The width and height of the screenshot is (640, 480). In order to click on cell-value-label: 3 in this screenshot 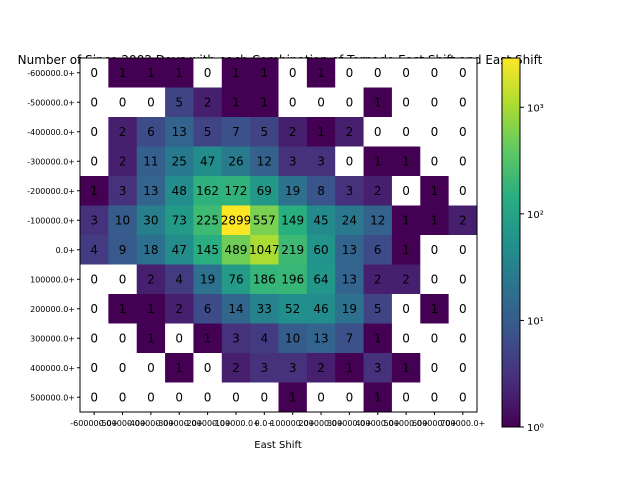, I will do `click(123, 191)`.